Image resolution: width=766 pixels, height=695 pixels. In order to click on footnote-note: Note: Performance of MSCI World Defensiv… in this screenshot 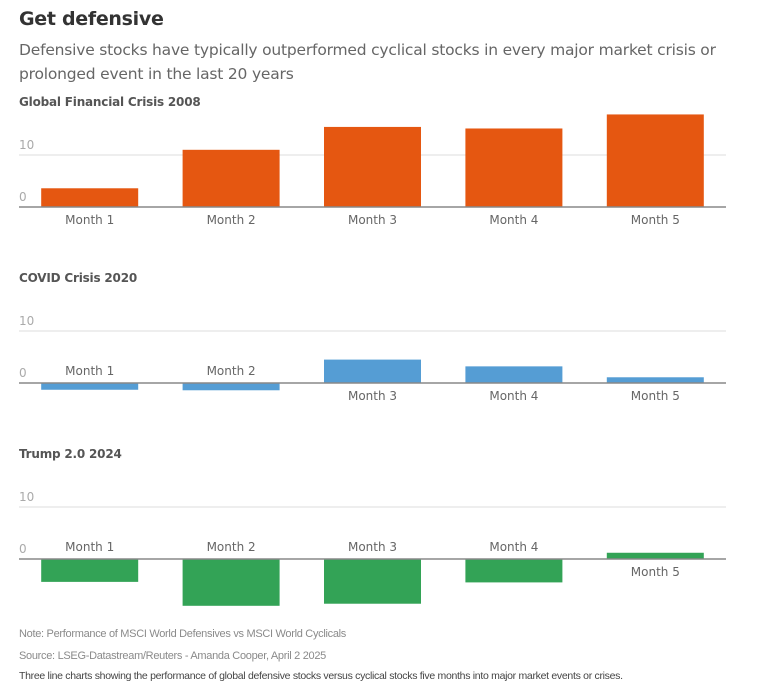, I will do `click(183, 634)`.